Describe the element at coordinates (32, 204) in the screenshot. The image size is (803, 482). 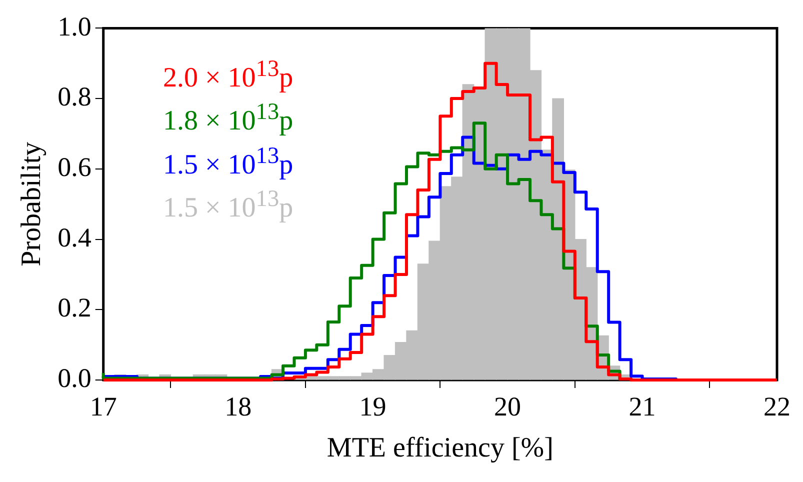
I see `y-axis-title: Probability` at that location.